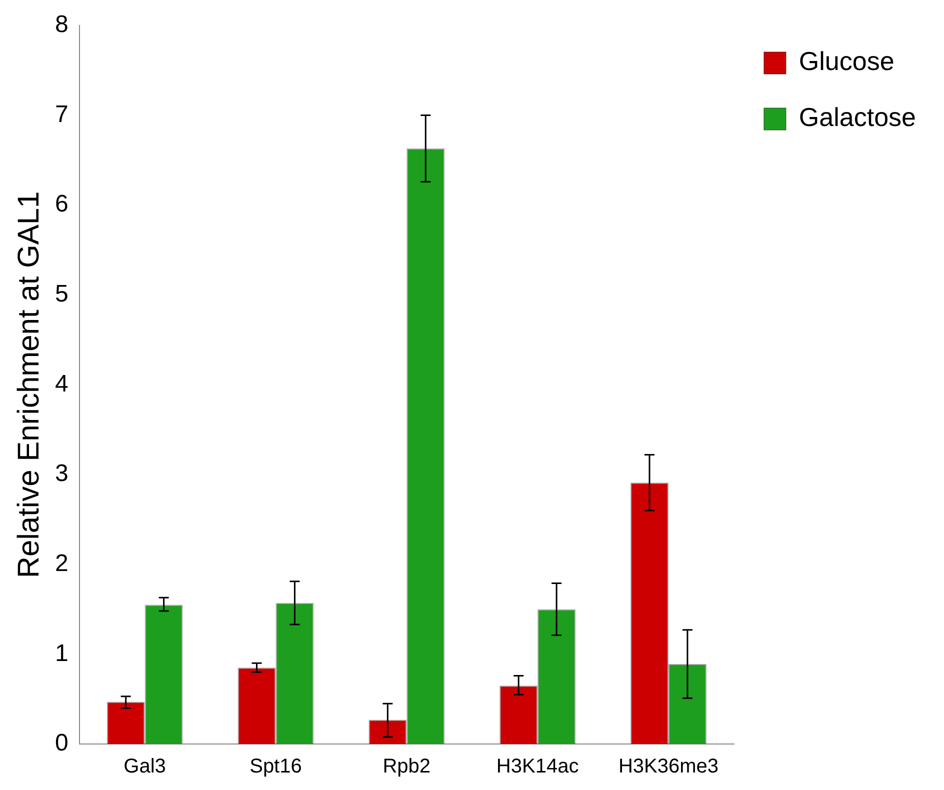  Describe the element at coordinates (61, 24) in the screenshot. I see `y-tick-label: 8` at that location.